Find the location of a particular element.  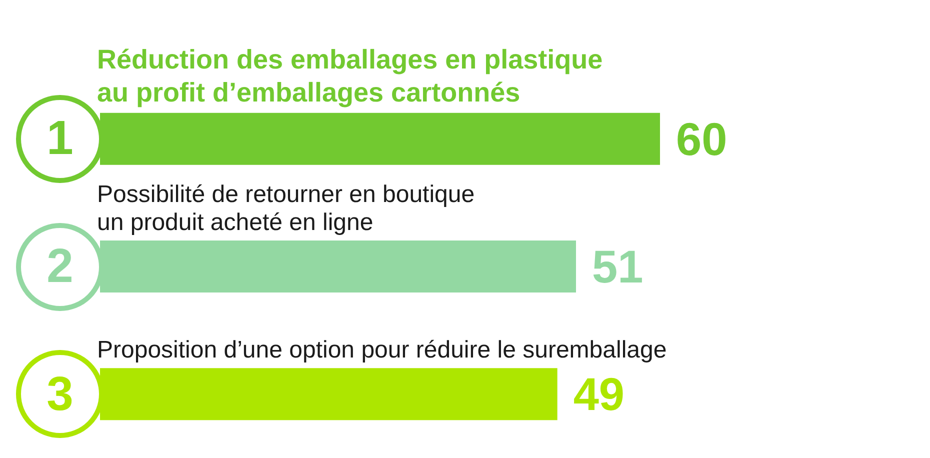

data-label: 51 is located at coordinates (618, 266).